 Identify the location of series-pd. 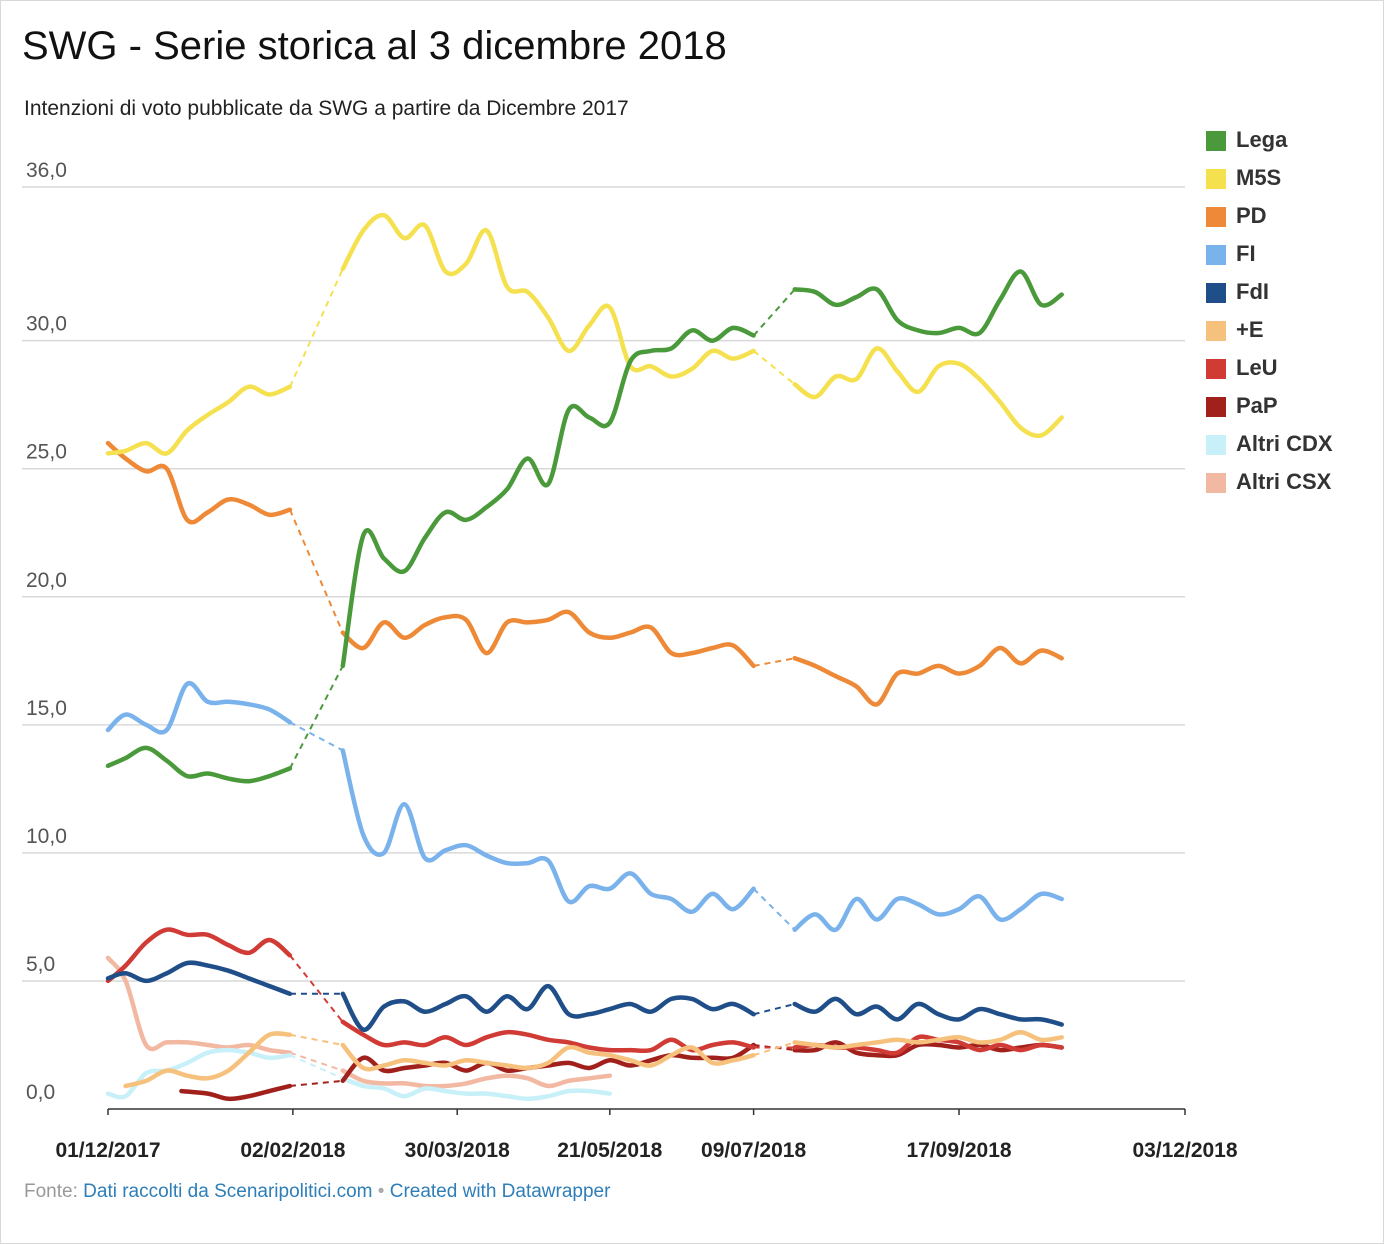
(584, 573).